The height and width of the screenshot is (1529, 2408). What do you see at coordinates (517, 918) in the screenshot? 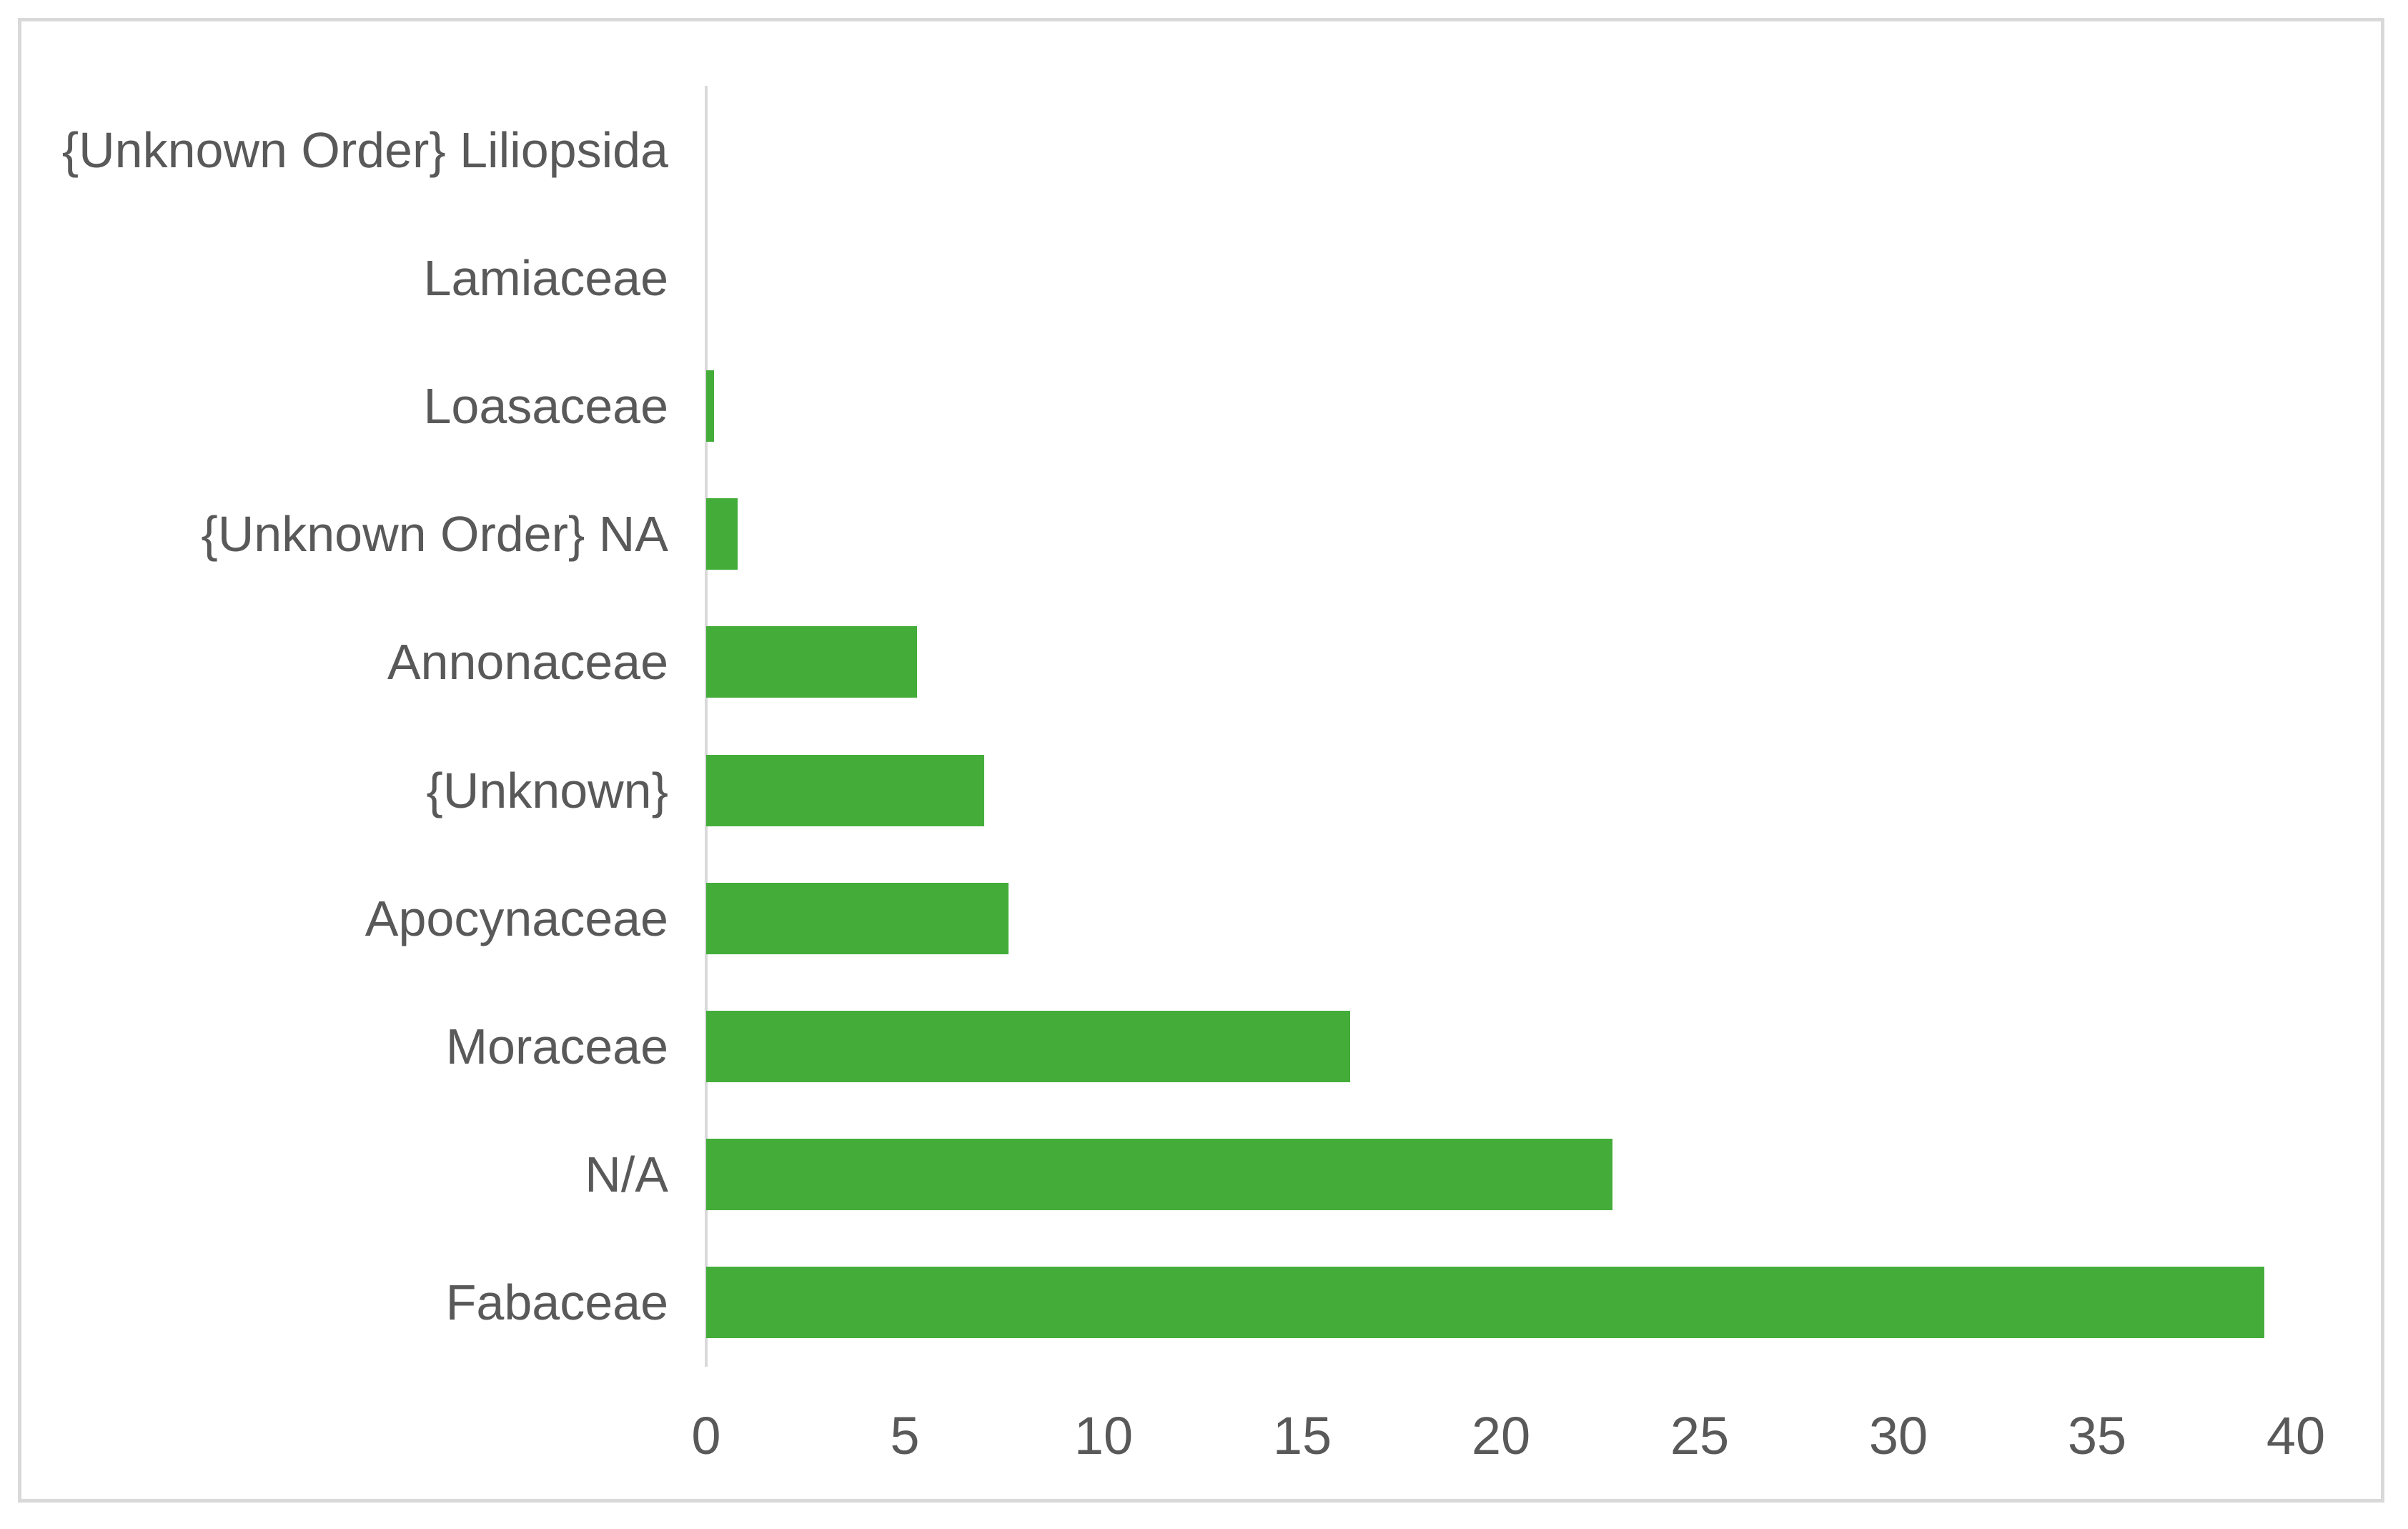
I see `category-label-apocynaceae: Apocynaceae` at bounding box center [517, 918].